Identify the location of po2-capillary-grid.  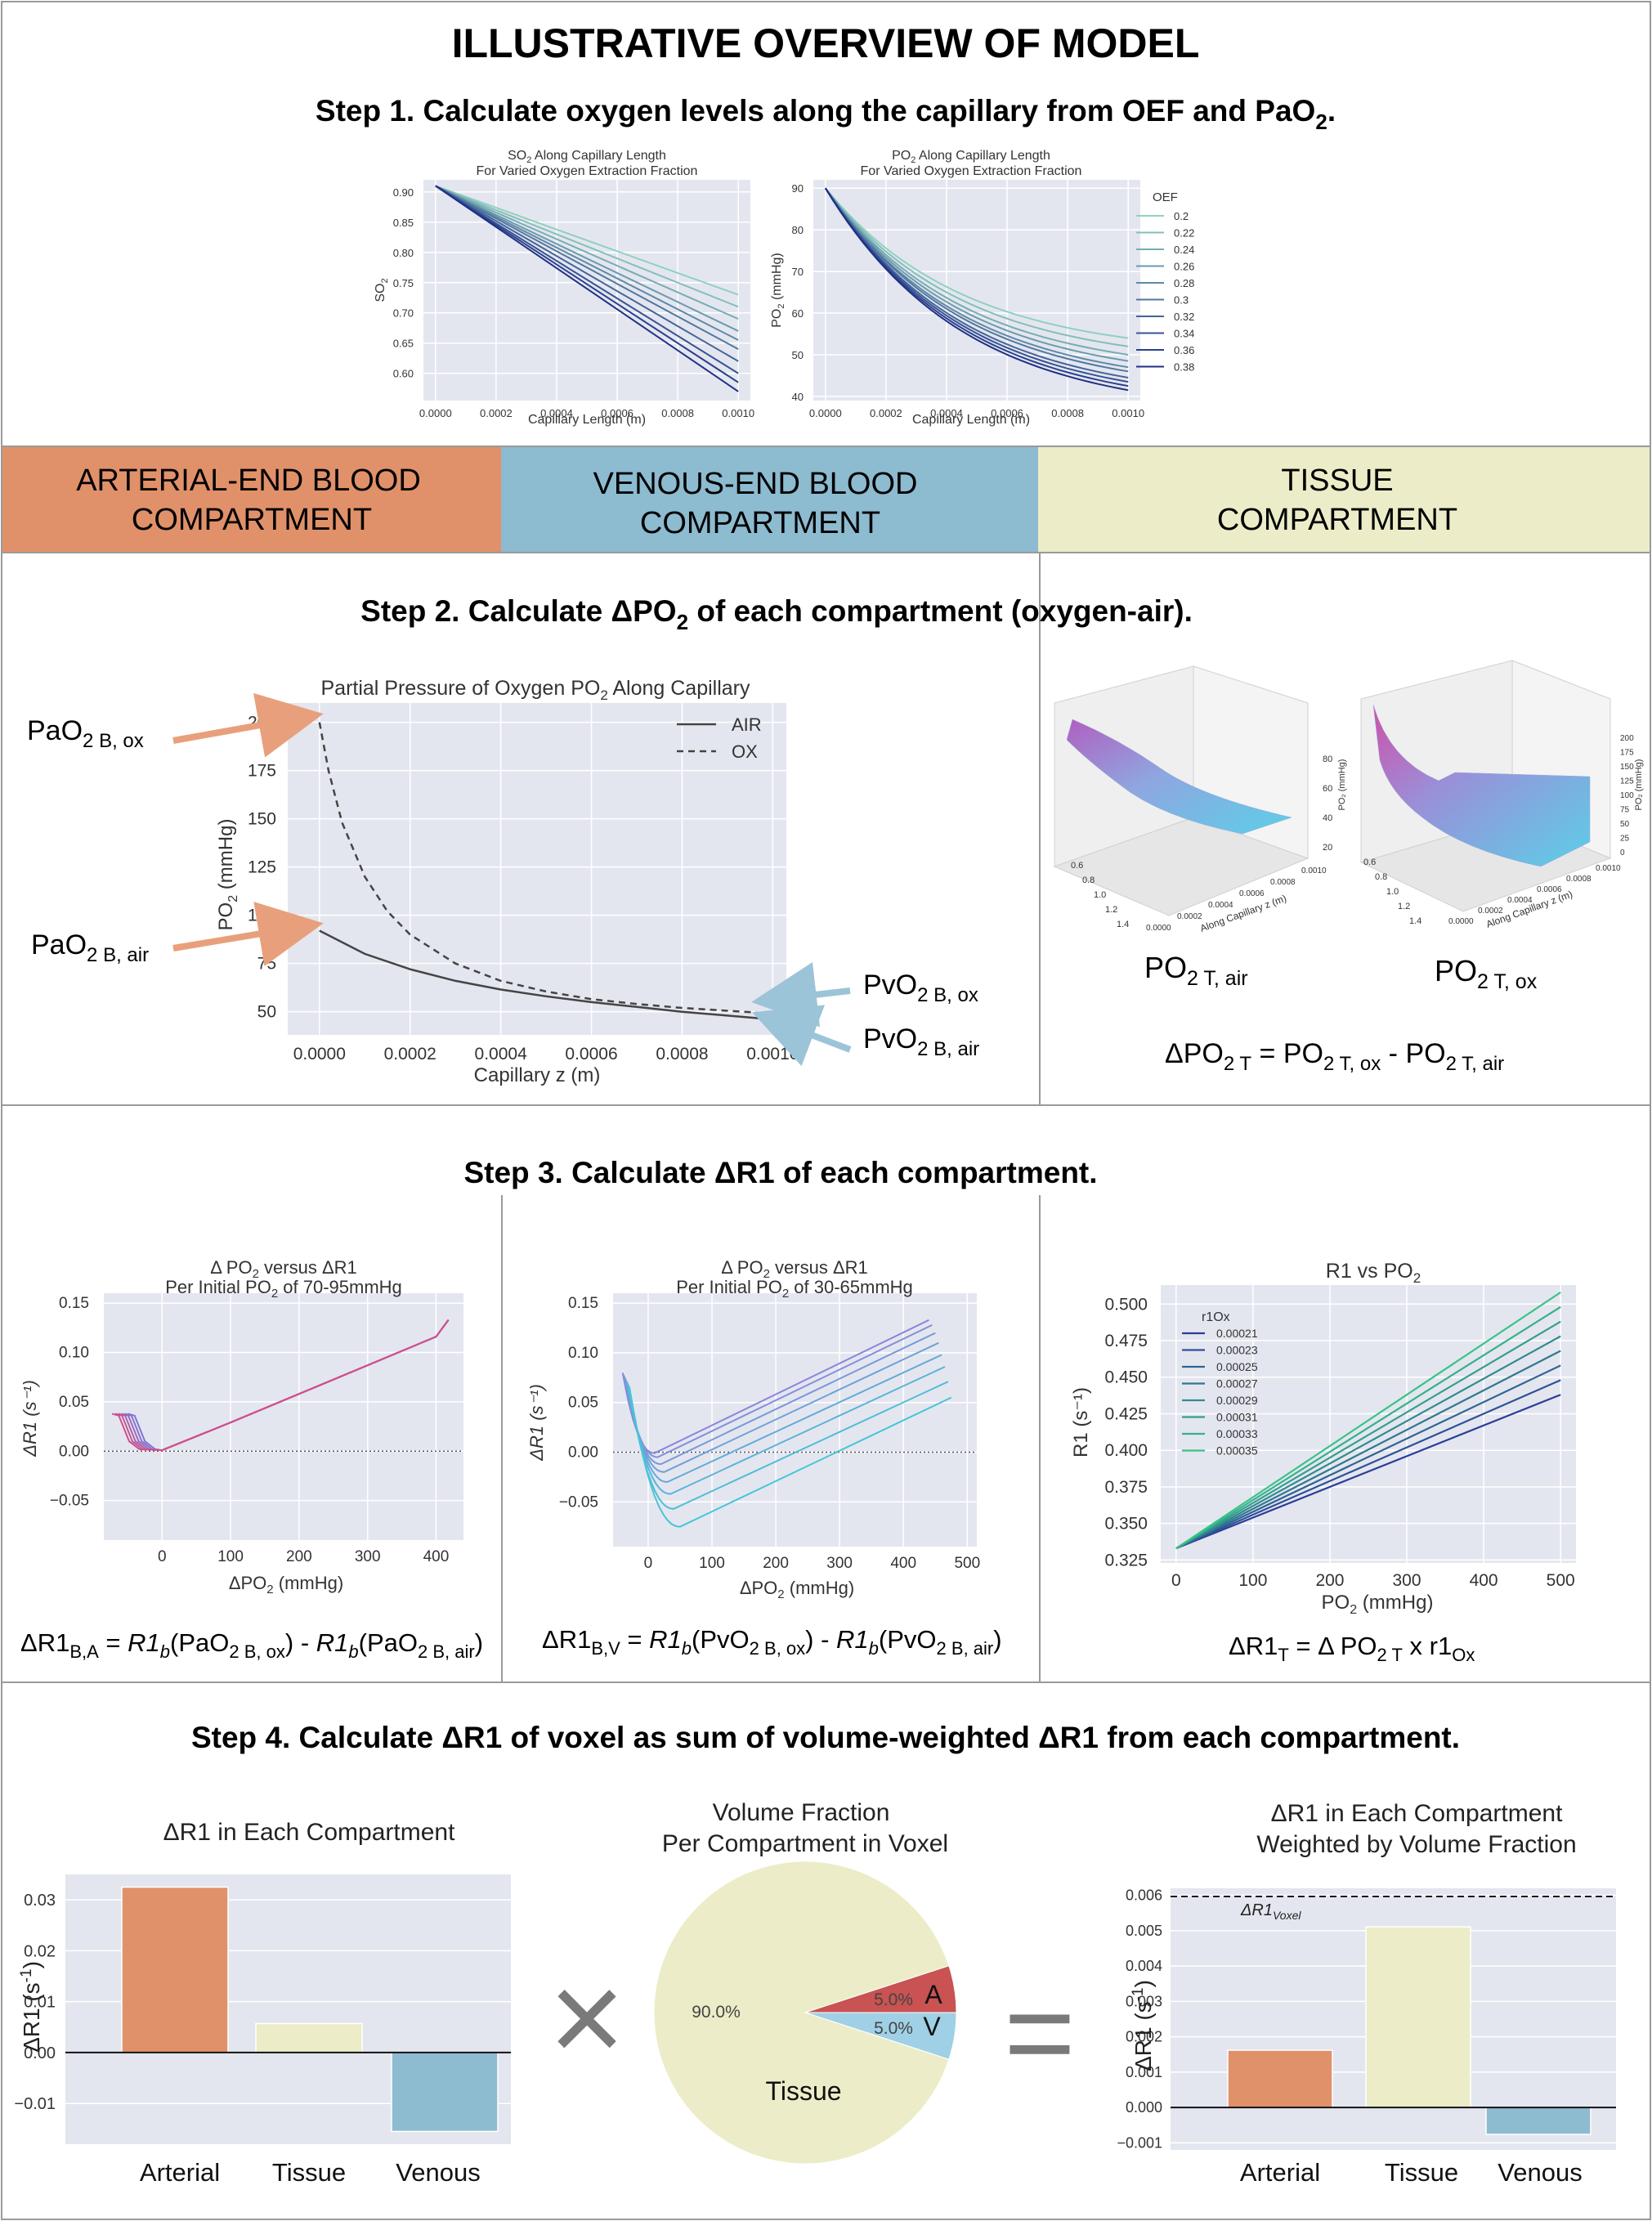
(537, 869).